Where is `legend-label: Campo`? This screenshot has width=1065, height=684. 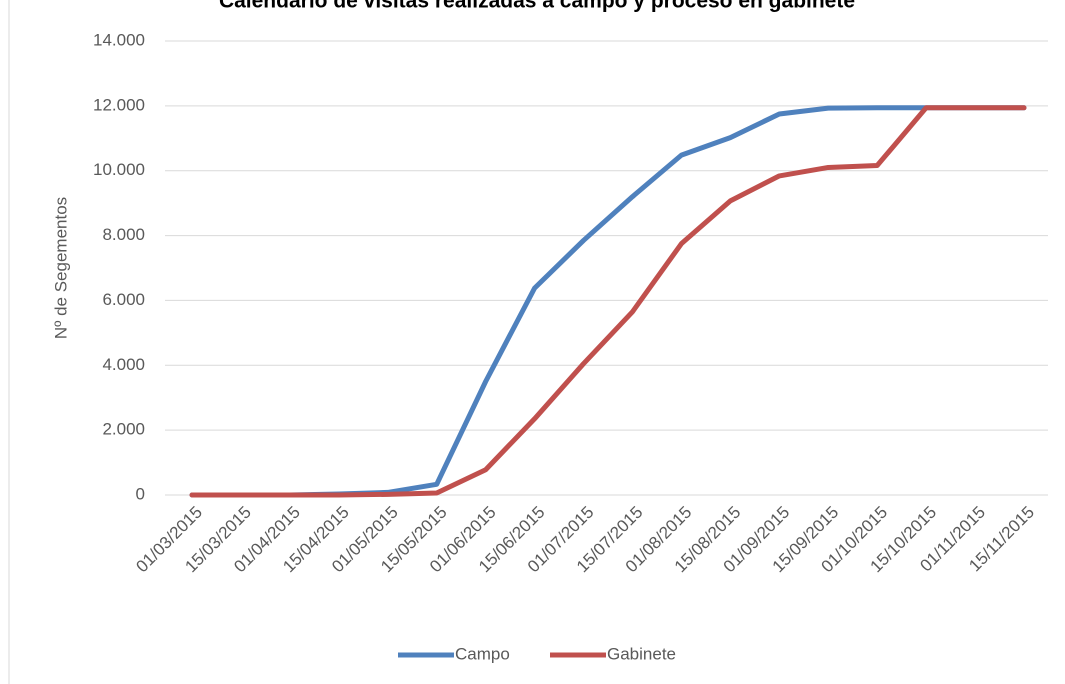
legend-label: Campo is located at coordinates (482, 653).